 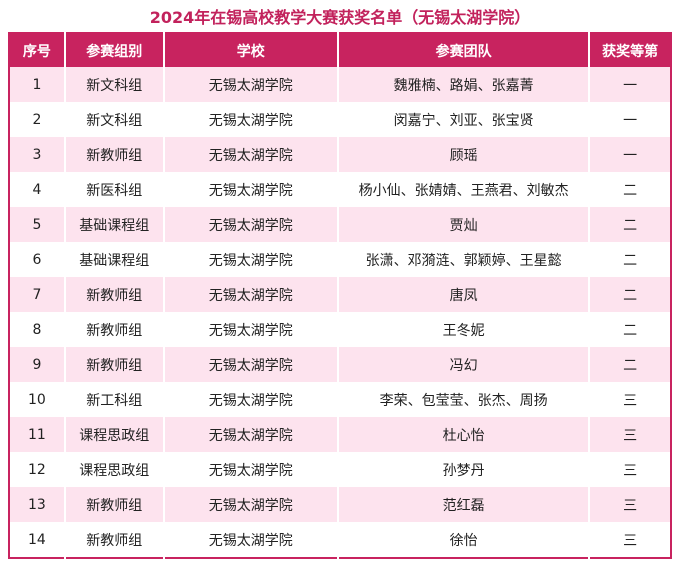 I want to click on cell-col-index: 8, so click(x=37, y=329).